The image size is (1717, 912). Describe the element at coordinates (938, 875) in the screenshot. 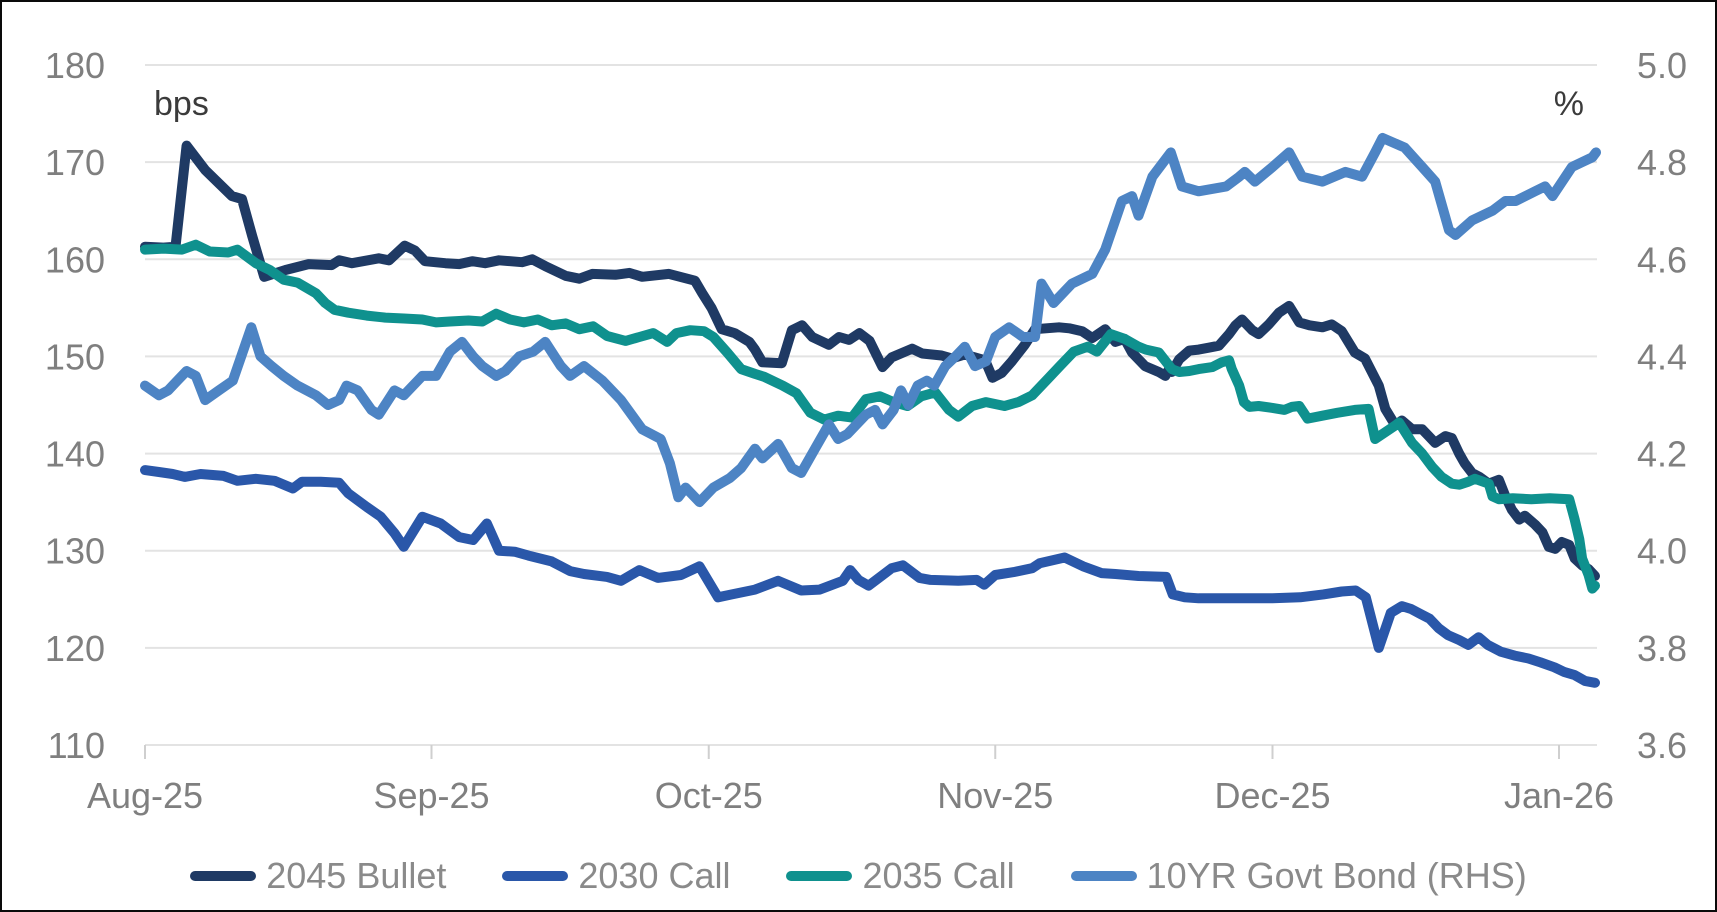

I see `legend-label: 2035 Call` at that location.